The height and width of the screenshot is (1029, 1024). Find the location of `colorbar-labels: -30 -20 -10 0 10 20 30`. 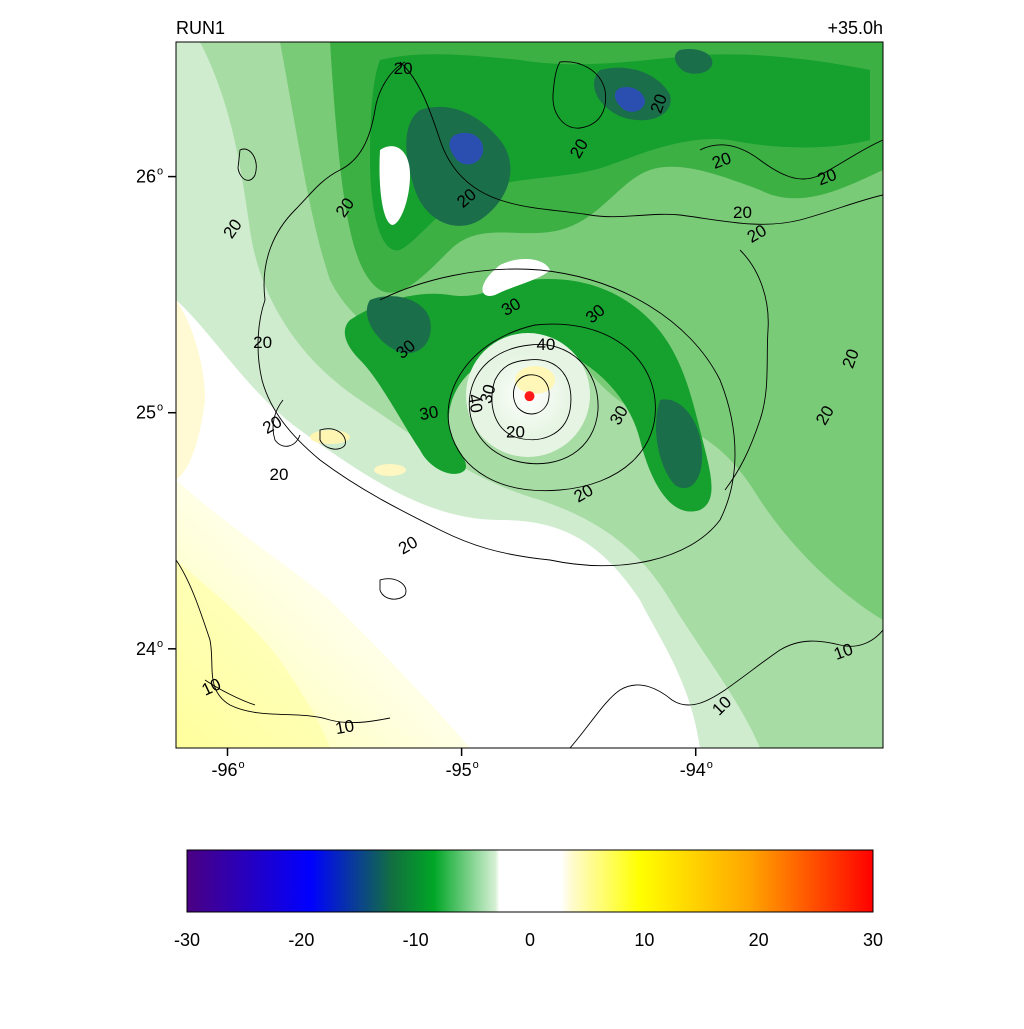

colorbar-labels: -30 -20 -10 0 10 20 30 is located at coordinates (528, 940).